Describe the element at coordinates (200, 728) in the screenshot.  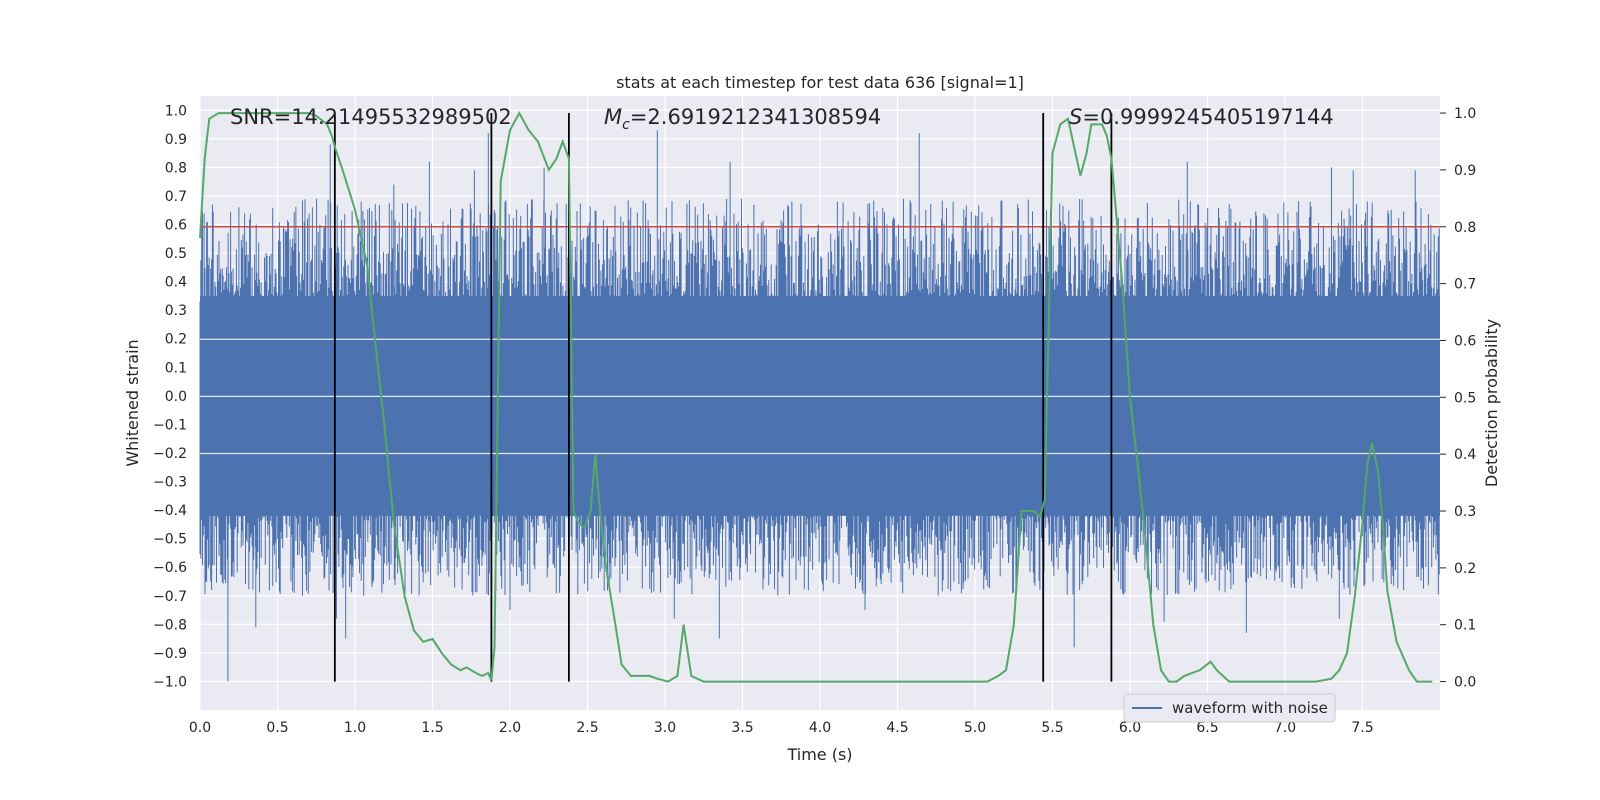
I see `x-tick-label: 0.0` at that location.